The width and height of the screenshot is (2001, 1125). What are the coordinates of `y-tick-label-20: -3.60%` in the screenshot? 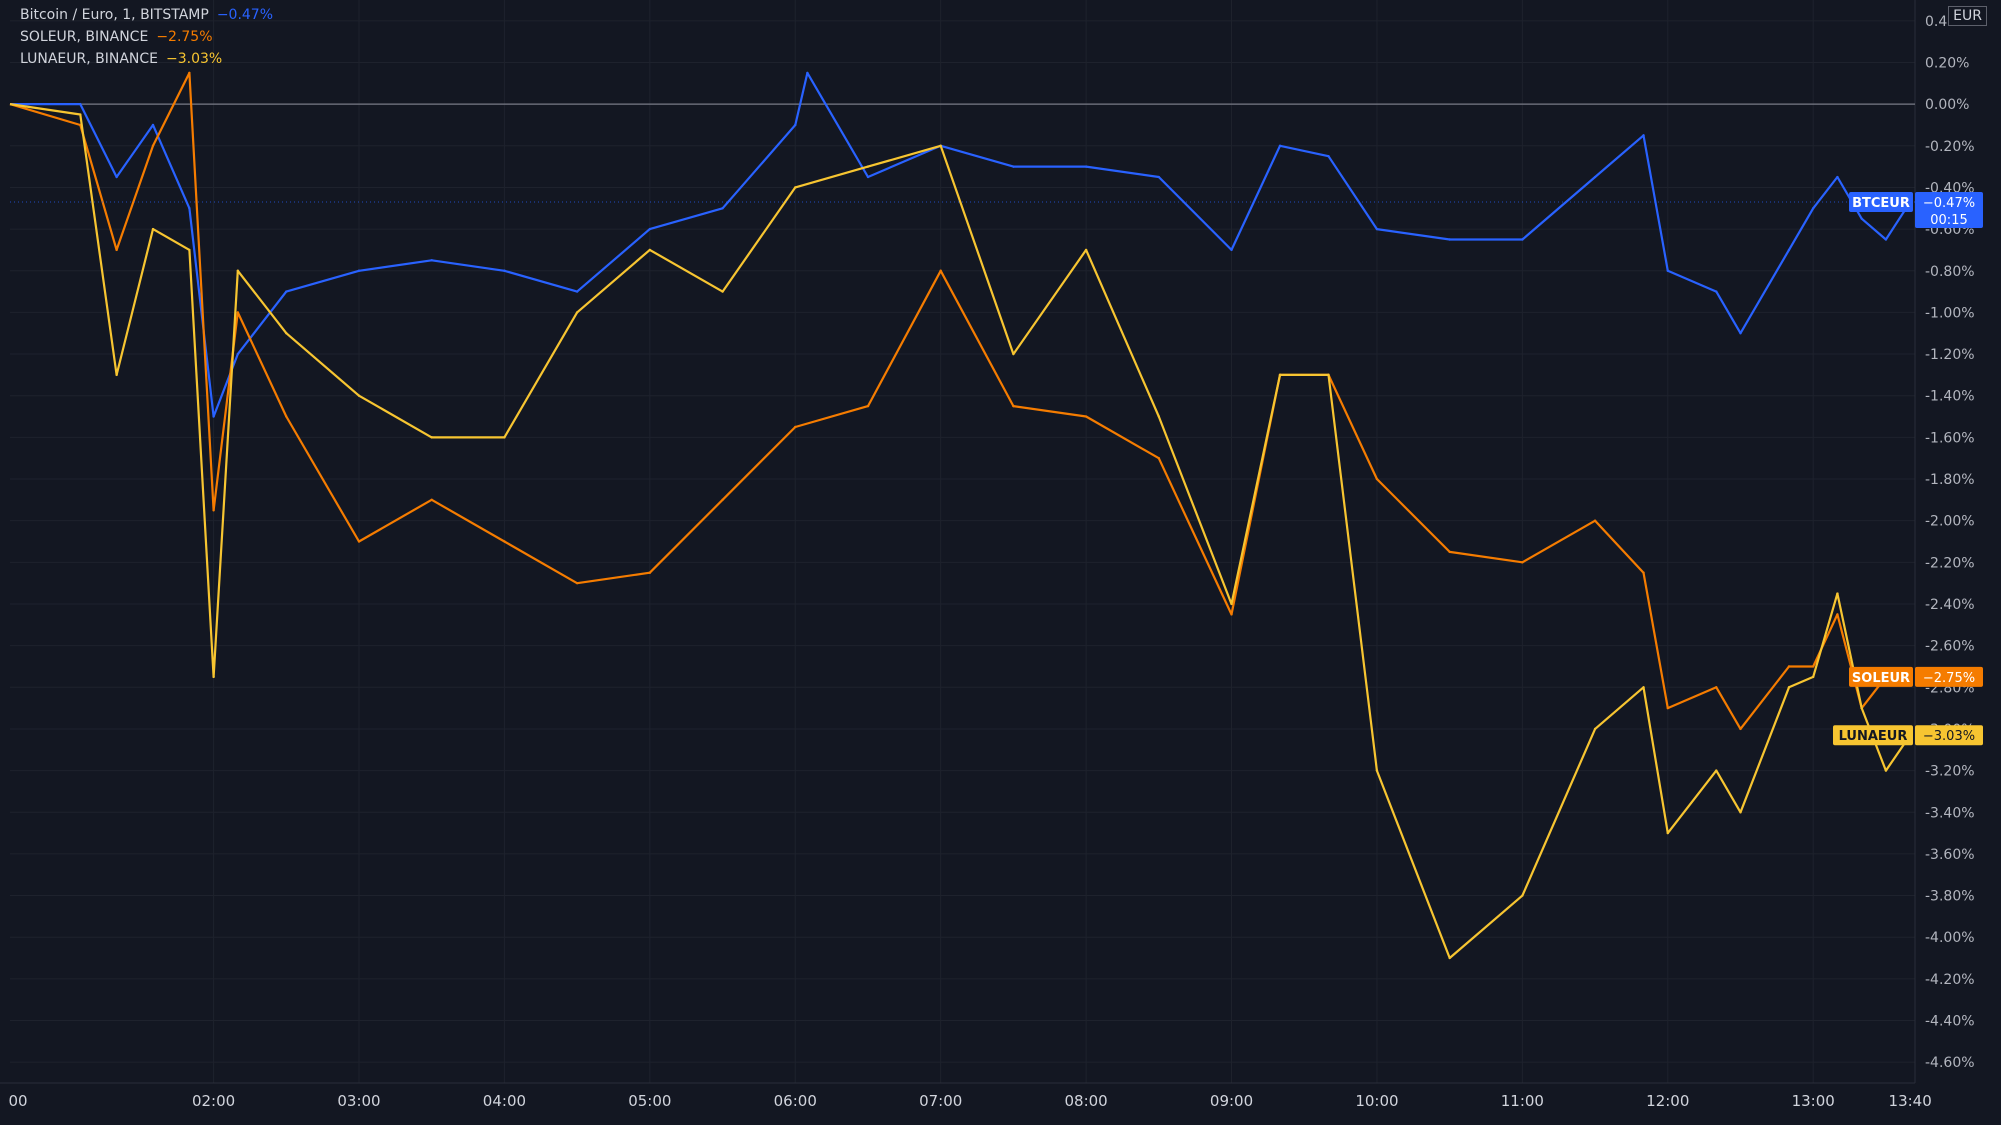 It's located at (1950, 855).